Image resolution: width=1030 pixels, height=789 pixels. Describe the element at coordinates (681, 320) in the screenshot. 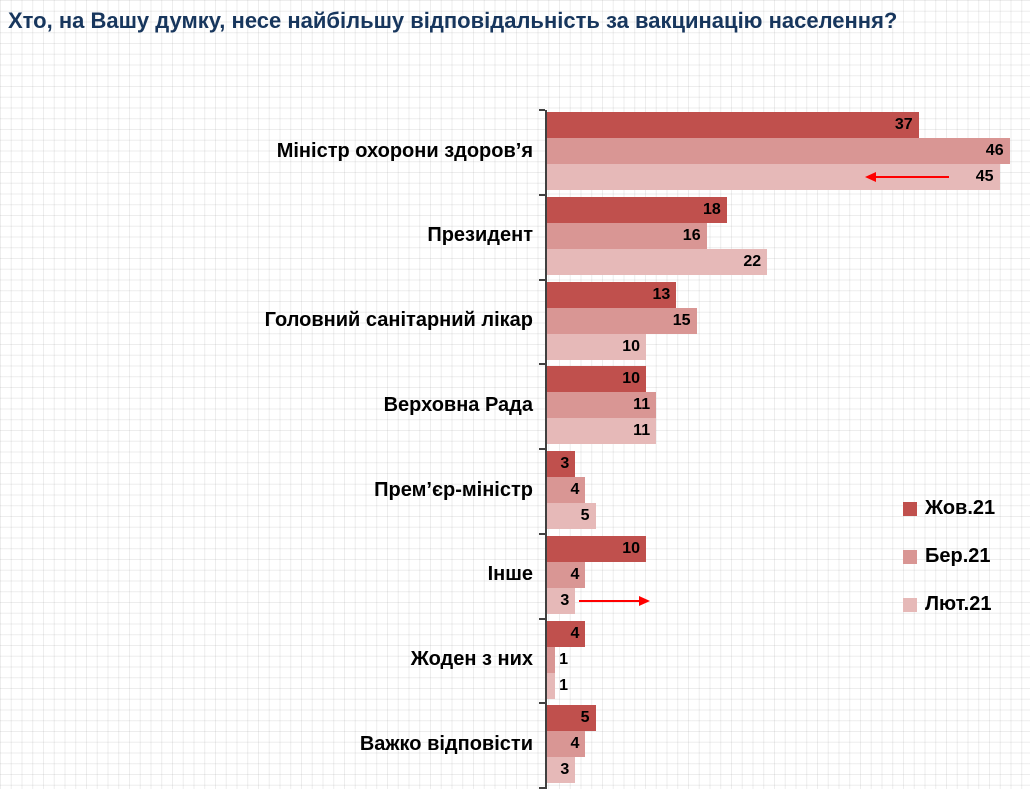

I see `bar-value-label: 15` at that location.